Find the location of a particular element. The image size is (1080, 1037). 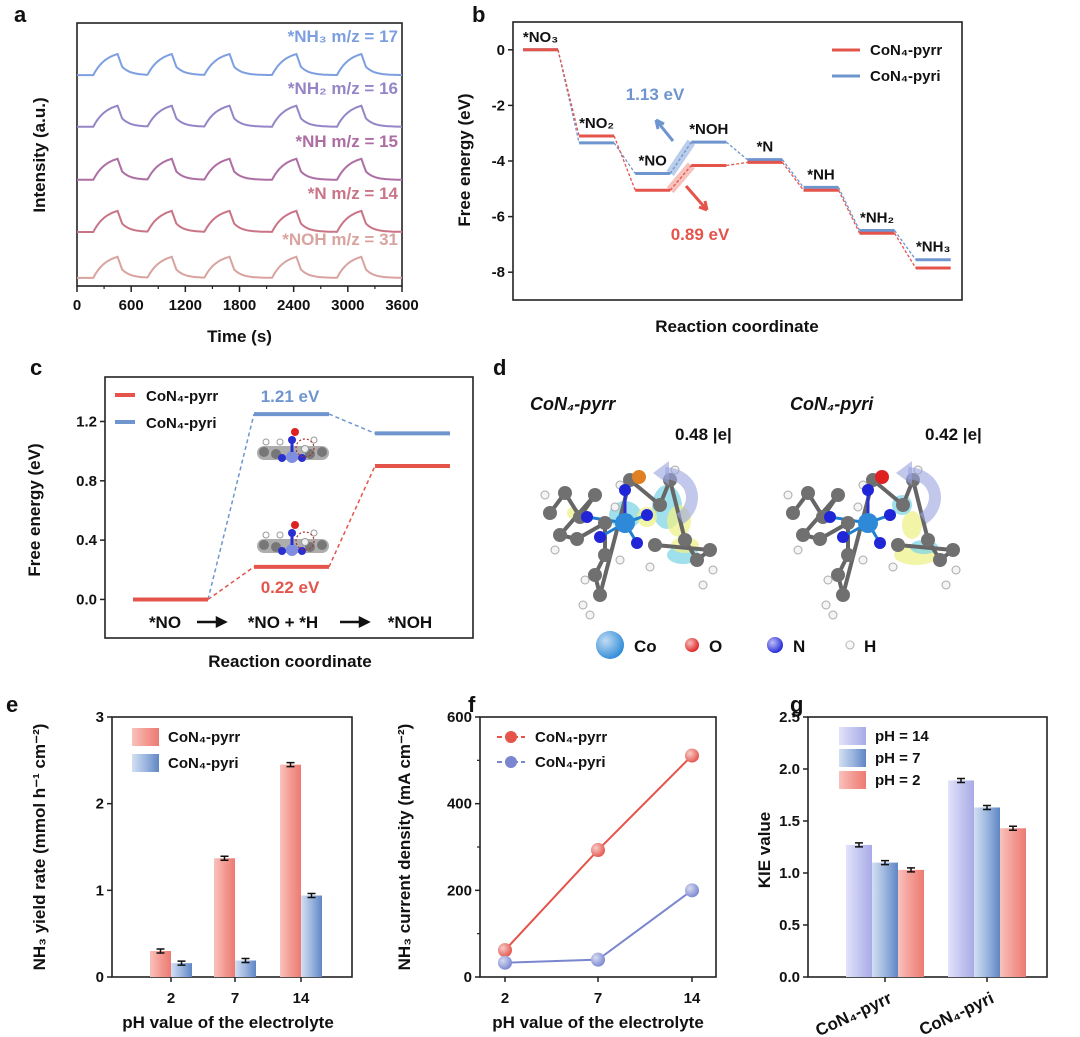

y-tick-label: 1.5 is located at coordinates (789, 821).